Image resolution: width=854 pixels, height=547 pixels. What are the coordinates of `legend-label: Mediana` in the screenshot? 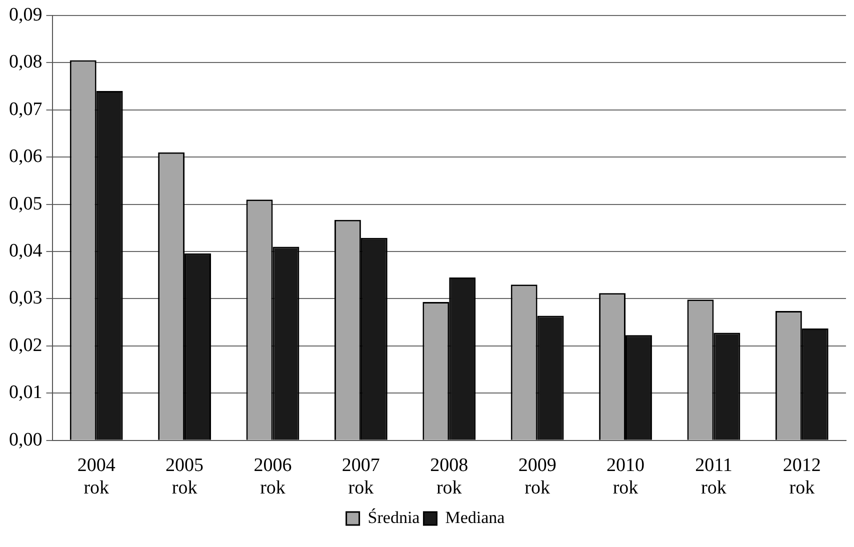 It's located at (475, 517).